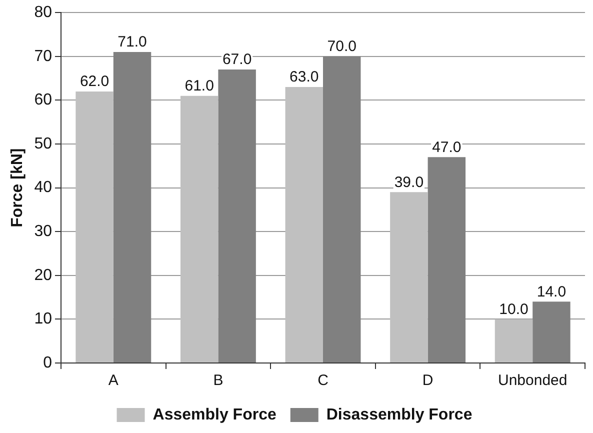  Describe the element at coordinates (533, 381) in the screenshot. I see `x-tick-label: Unbonded` at that location.